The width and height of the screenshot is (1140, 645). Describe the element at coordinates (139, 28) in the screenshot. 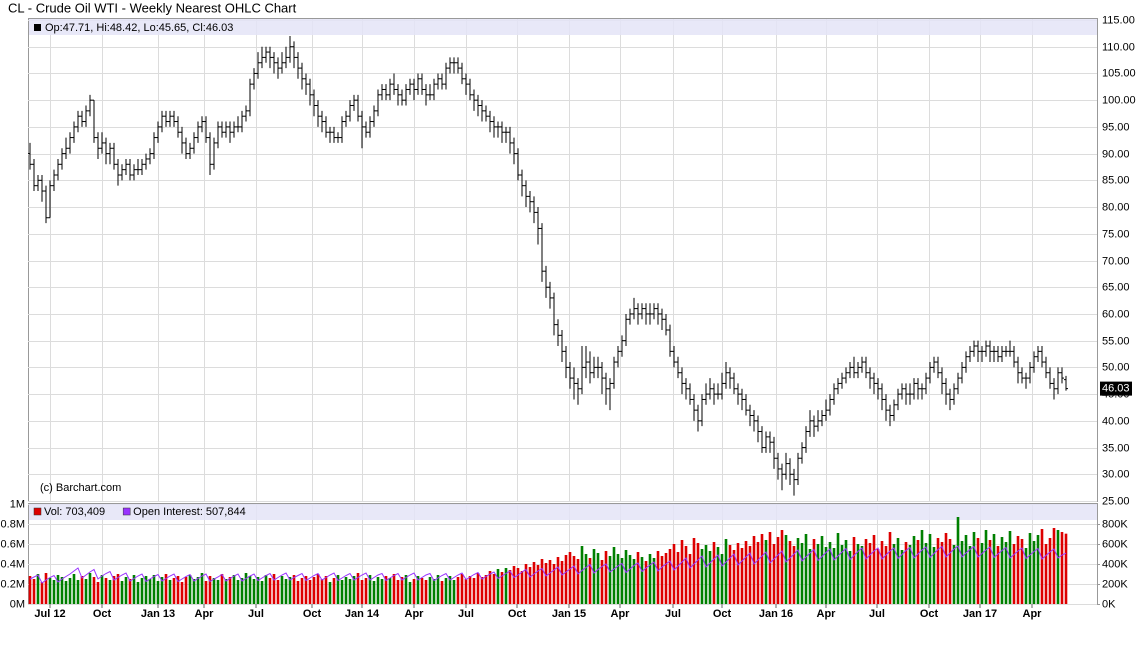

I see `legend-ohlc: Op:47.71, Hi:48.42, Lo:45.65, Cl:46.03` at that location.